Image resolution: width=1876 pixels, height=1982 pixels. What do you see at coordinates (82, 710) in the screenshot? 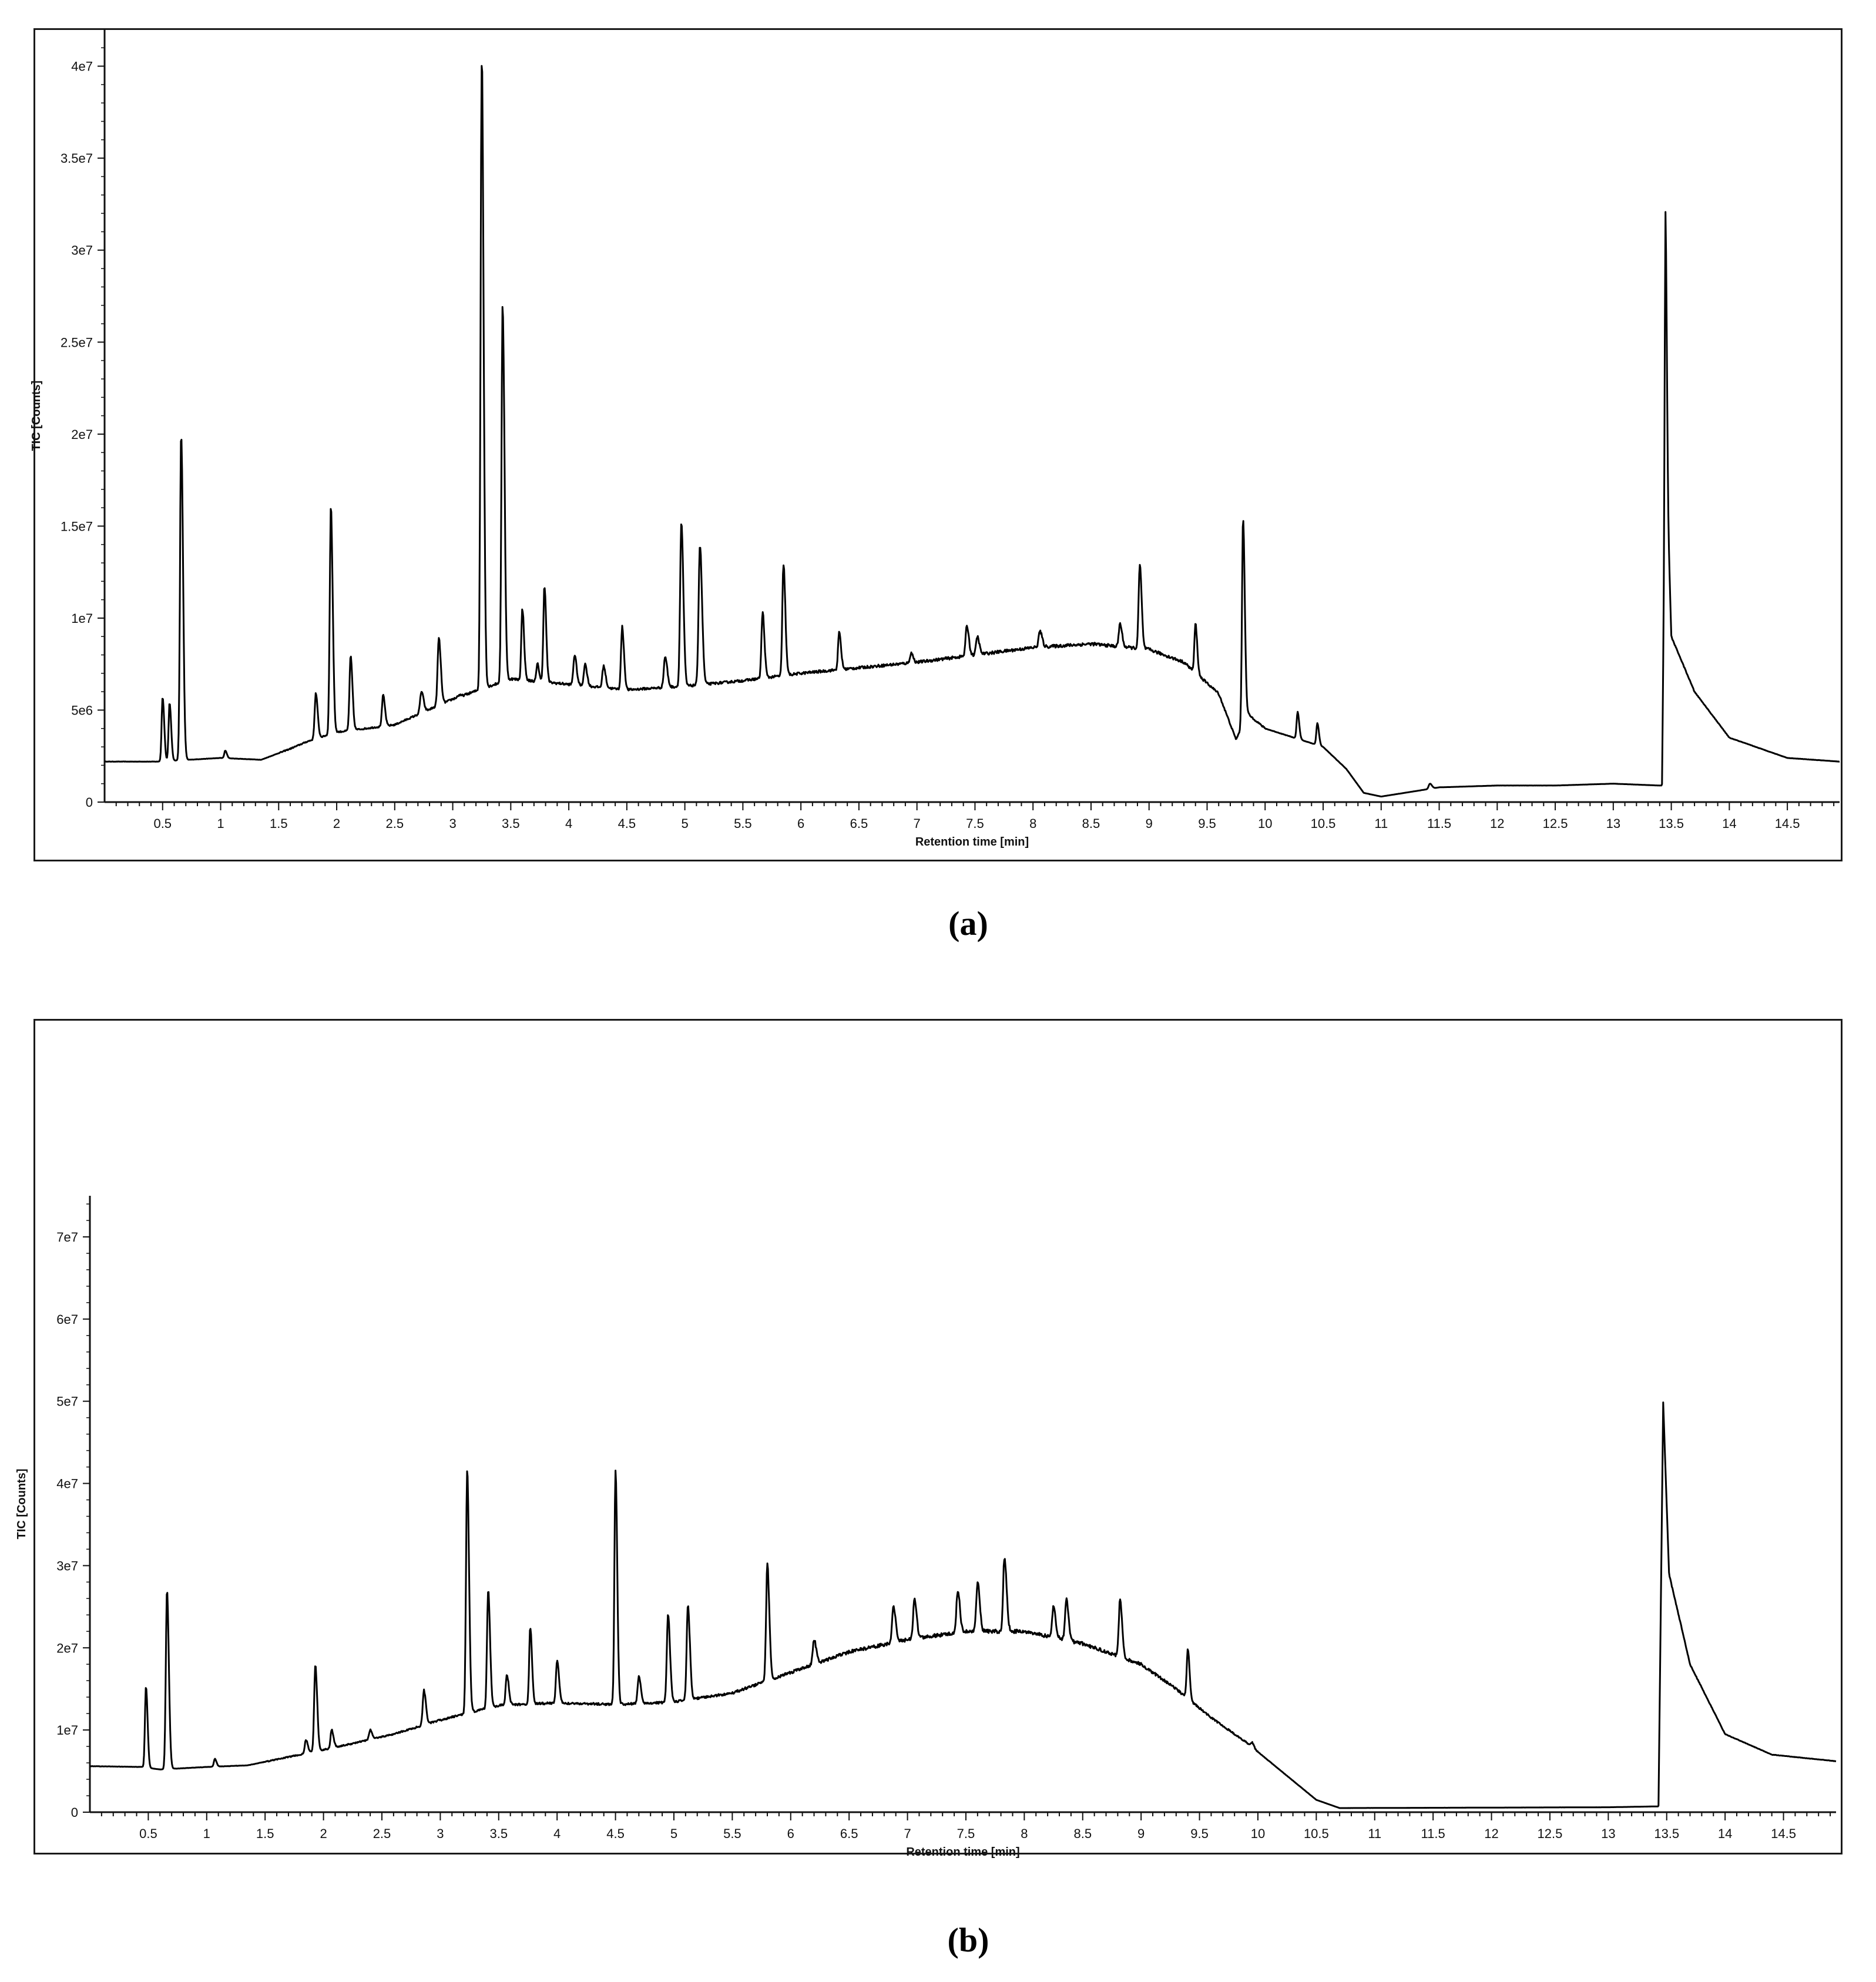
I see `y-tick-label: 5e6` at bounding box center [82, 710].